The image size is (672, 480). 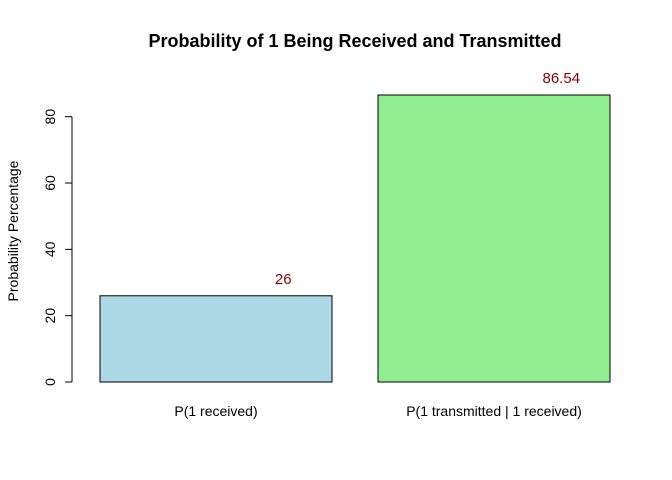 What do you see at coordinates (50, 382) in the screenshot?
I see `y-tick-label: 0` at bounding box center [50, 382].